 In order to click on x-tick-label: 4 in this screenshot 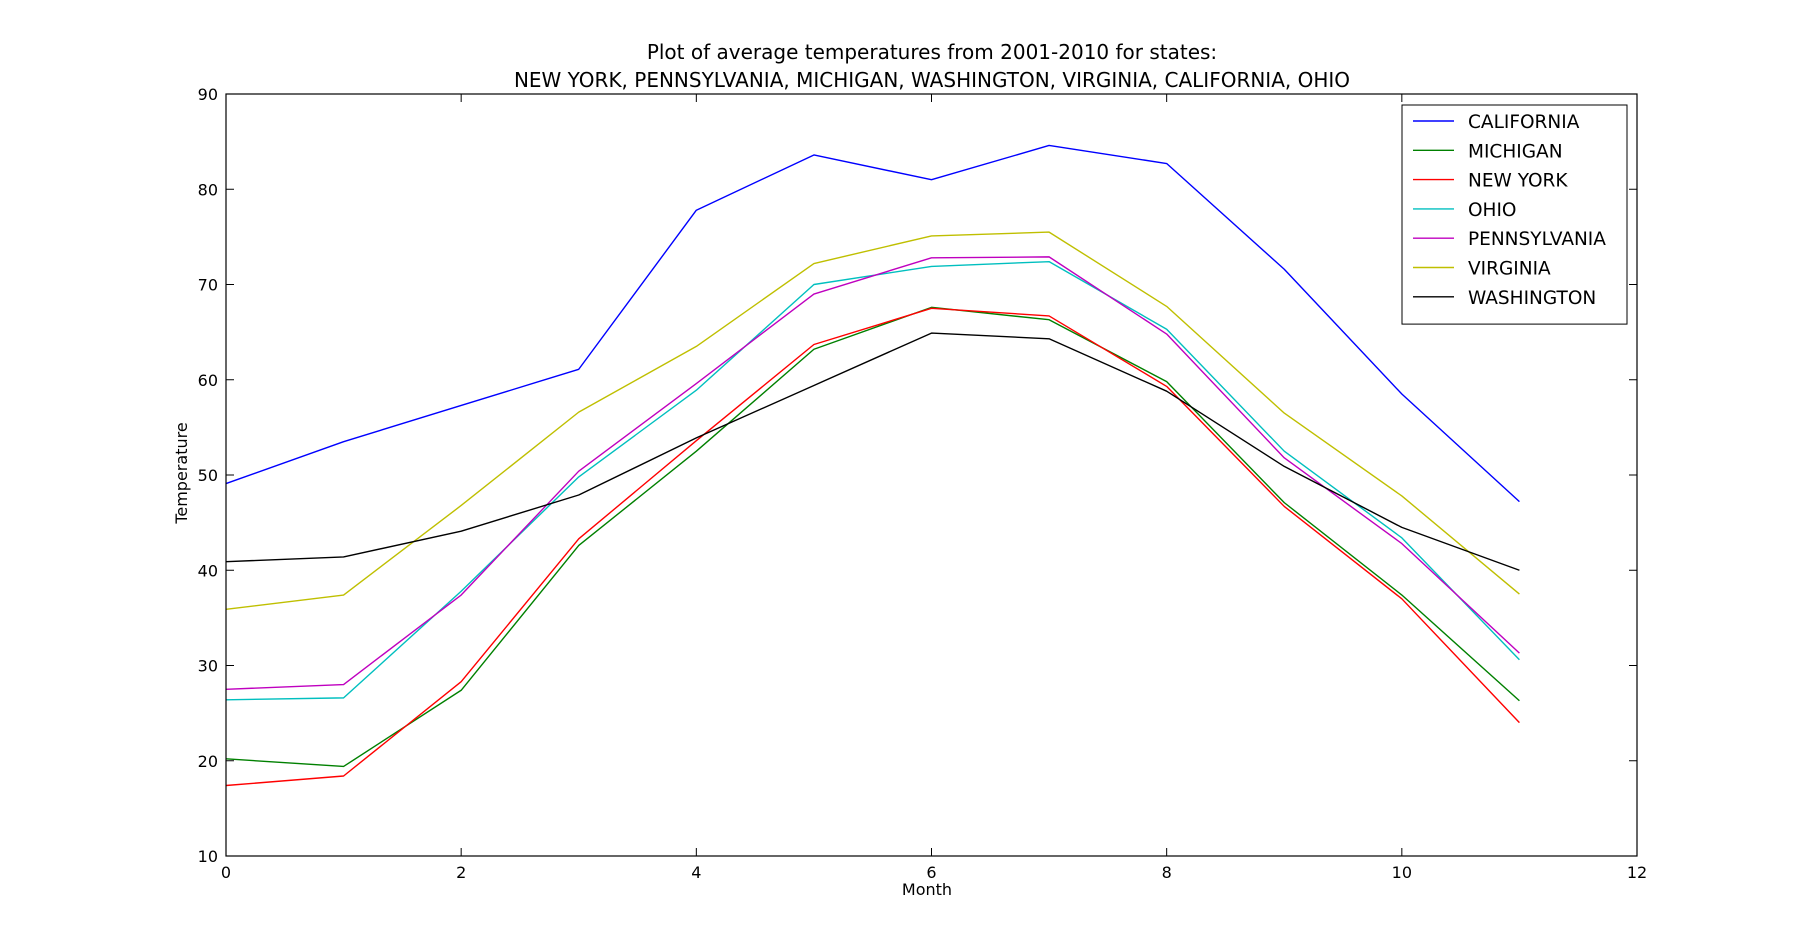, I will do `click(696, 872)`.